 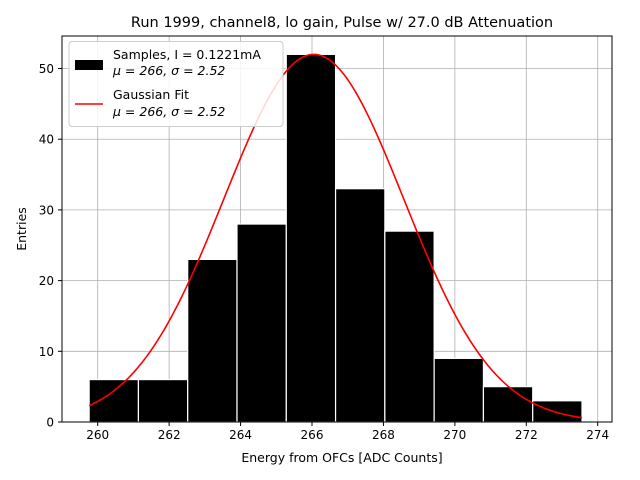 I want to click on legend-fit-stats: μ = 266, σ = 2.52, so click(x=168, y=111).